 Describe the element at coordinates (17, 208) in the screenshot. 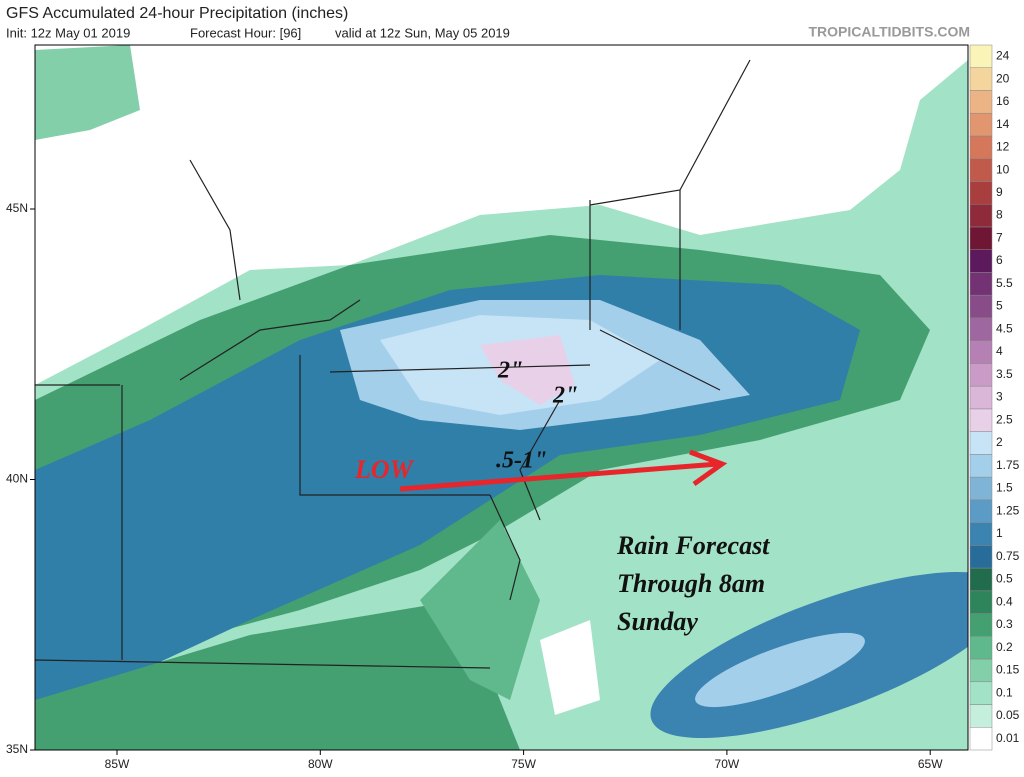

I see `y-tick-label: 45N` at that location.